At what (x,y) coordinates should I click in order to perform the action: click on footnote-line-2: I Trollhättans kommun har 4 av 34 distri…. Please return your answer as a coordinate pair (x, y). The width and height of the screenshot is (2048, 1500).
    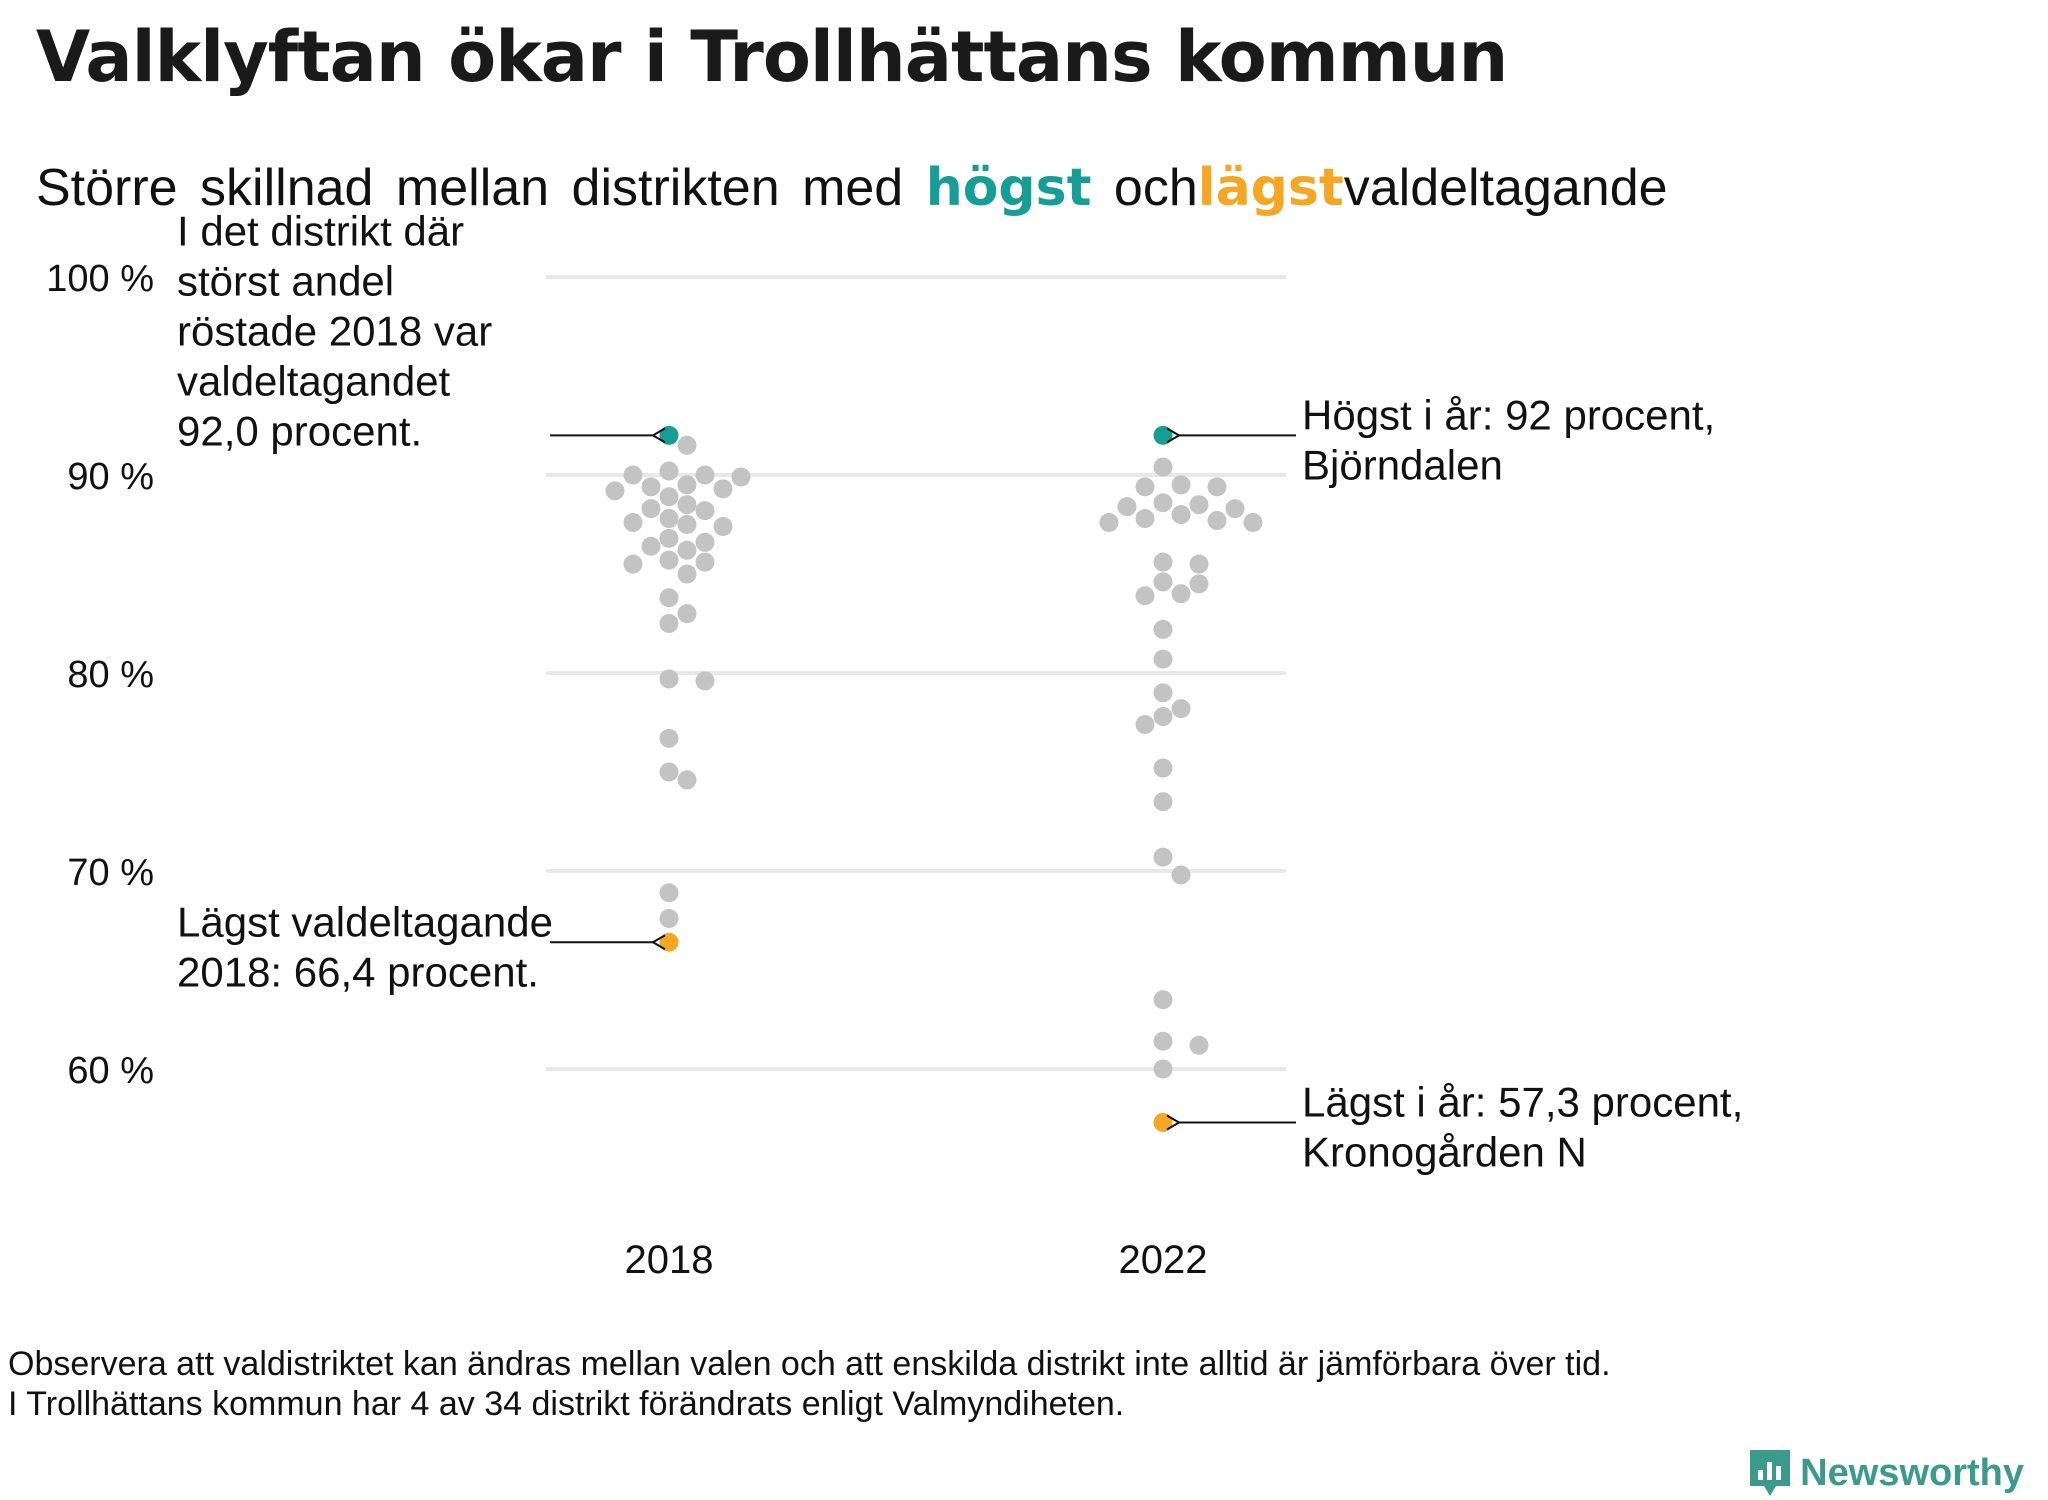
    Looking at the image, I should click on (566, 1404).